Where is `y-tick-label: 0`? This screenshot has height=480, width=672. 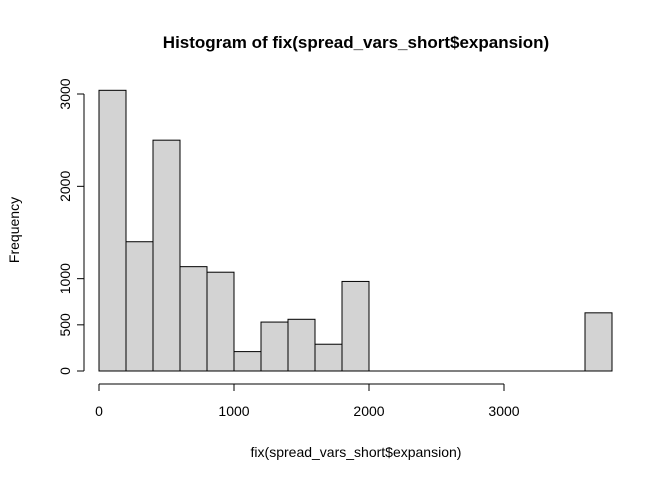
y-tick-label: 0 is located at coordinates (65, 371).